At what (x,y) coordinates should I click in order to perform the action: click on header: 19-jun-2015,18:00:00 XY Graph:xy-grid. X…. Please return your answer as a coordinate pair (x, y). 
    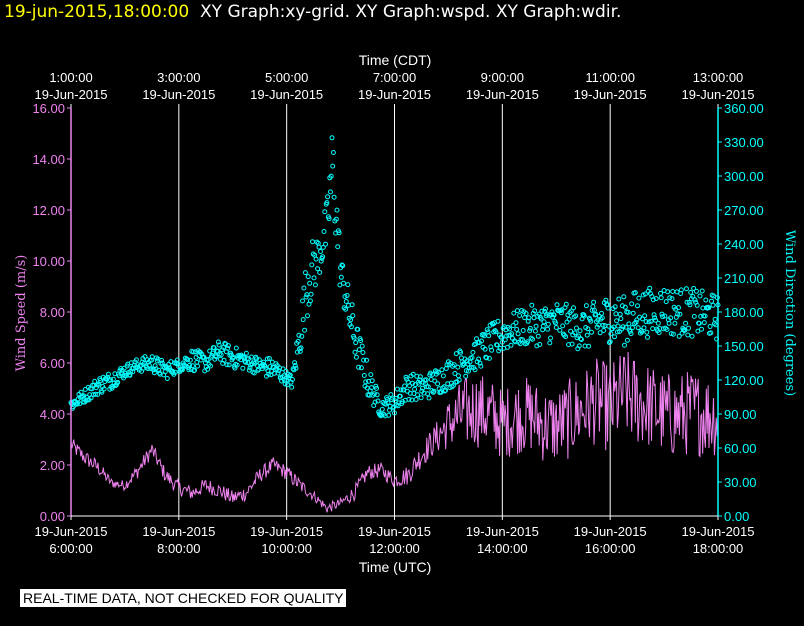
    Looking at the image, I should click on (312, 12).